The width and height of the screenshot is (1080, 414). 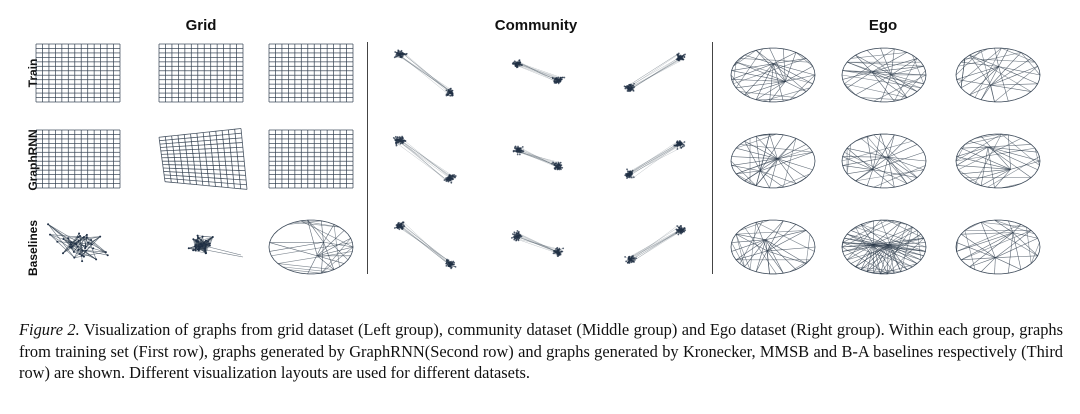 I want to click on group-separator-right, so click(x=712, y=158).